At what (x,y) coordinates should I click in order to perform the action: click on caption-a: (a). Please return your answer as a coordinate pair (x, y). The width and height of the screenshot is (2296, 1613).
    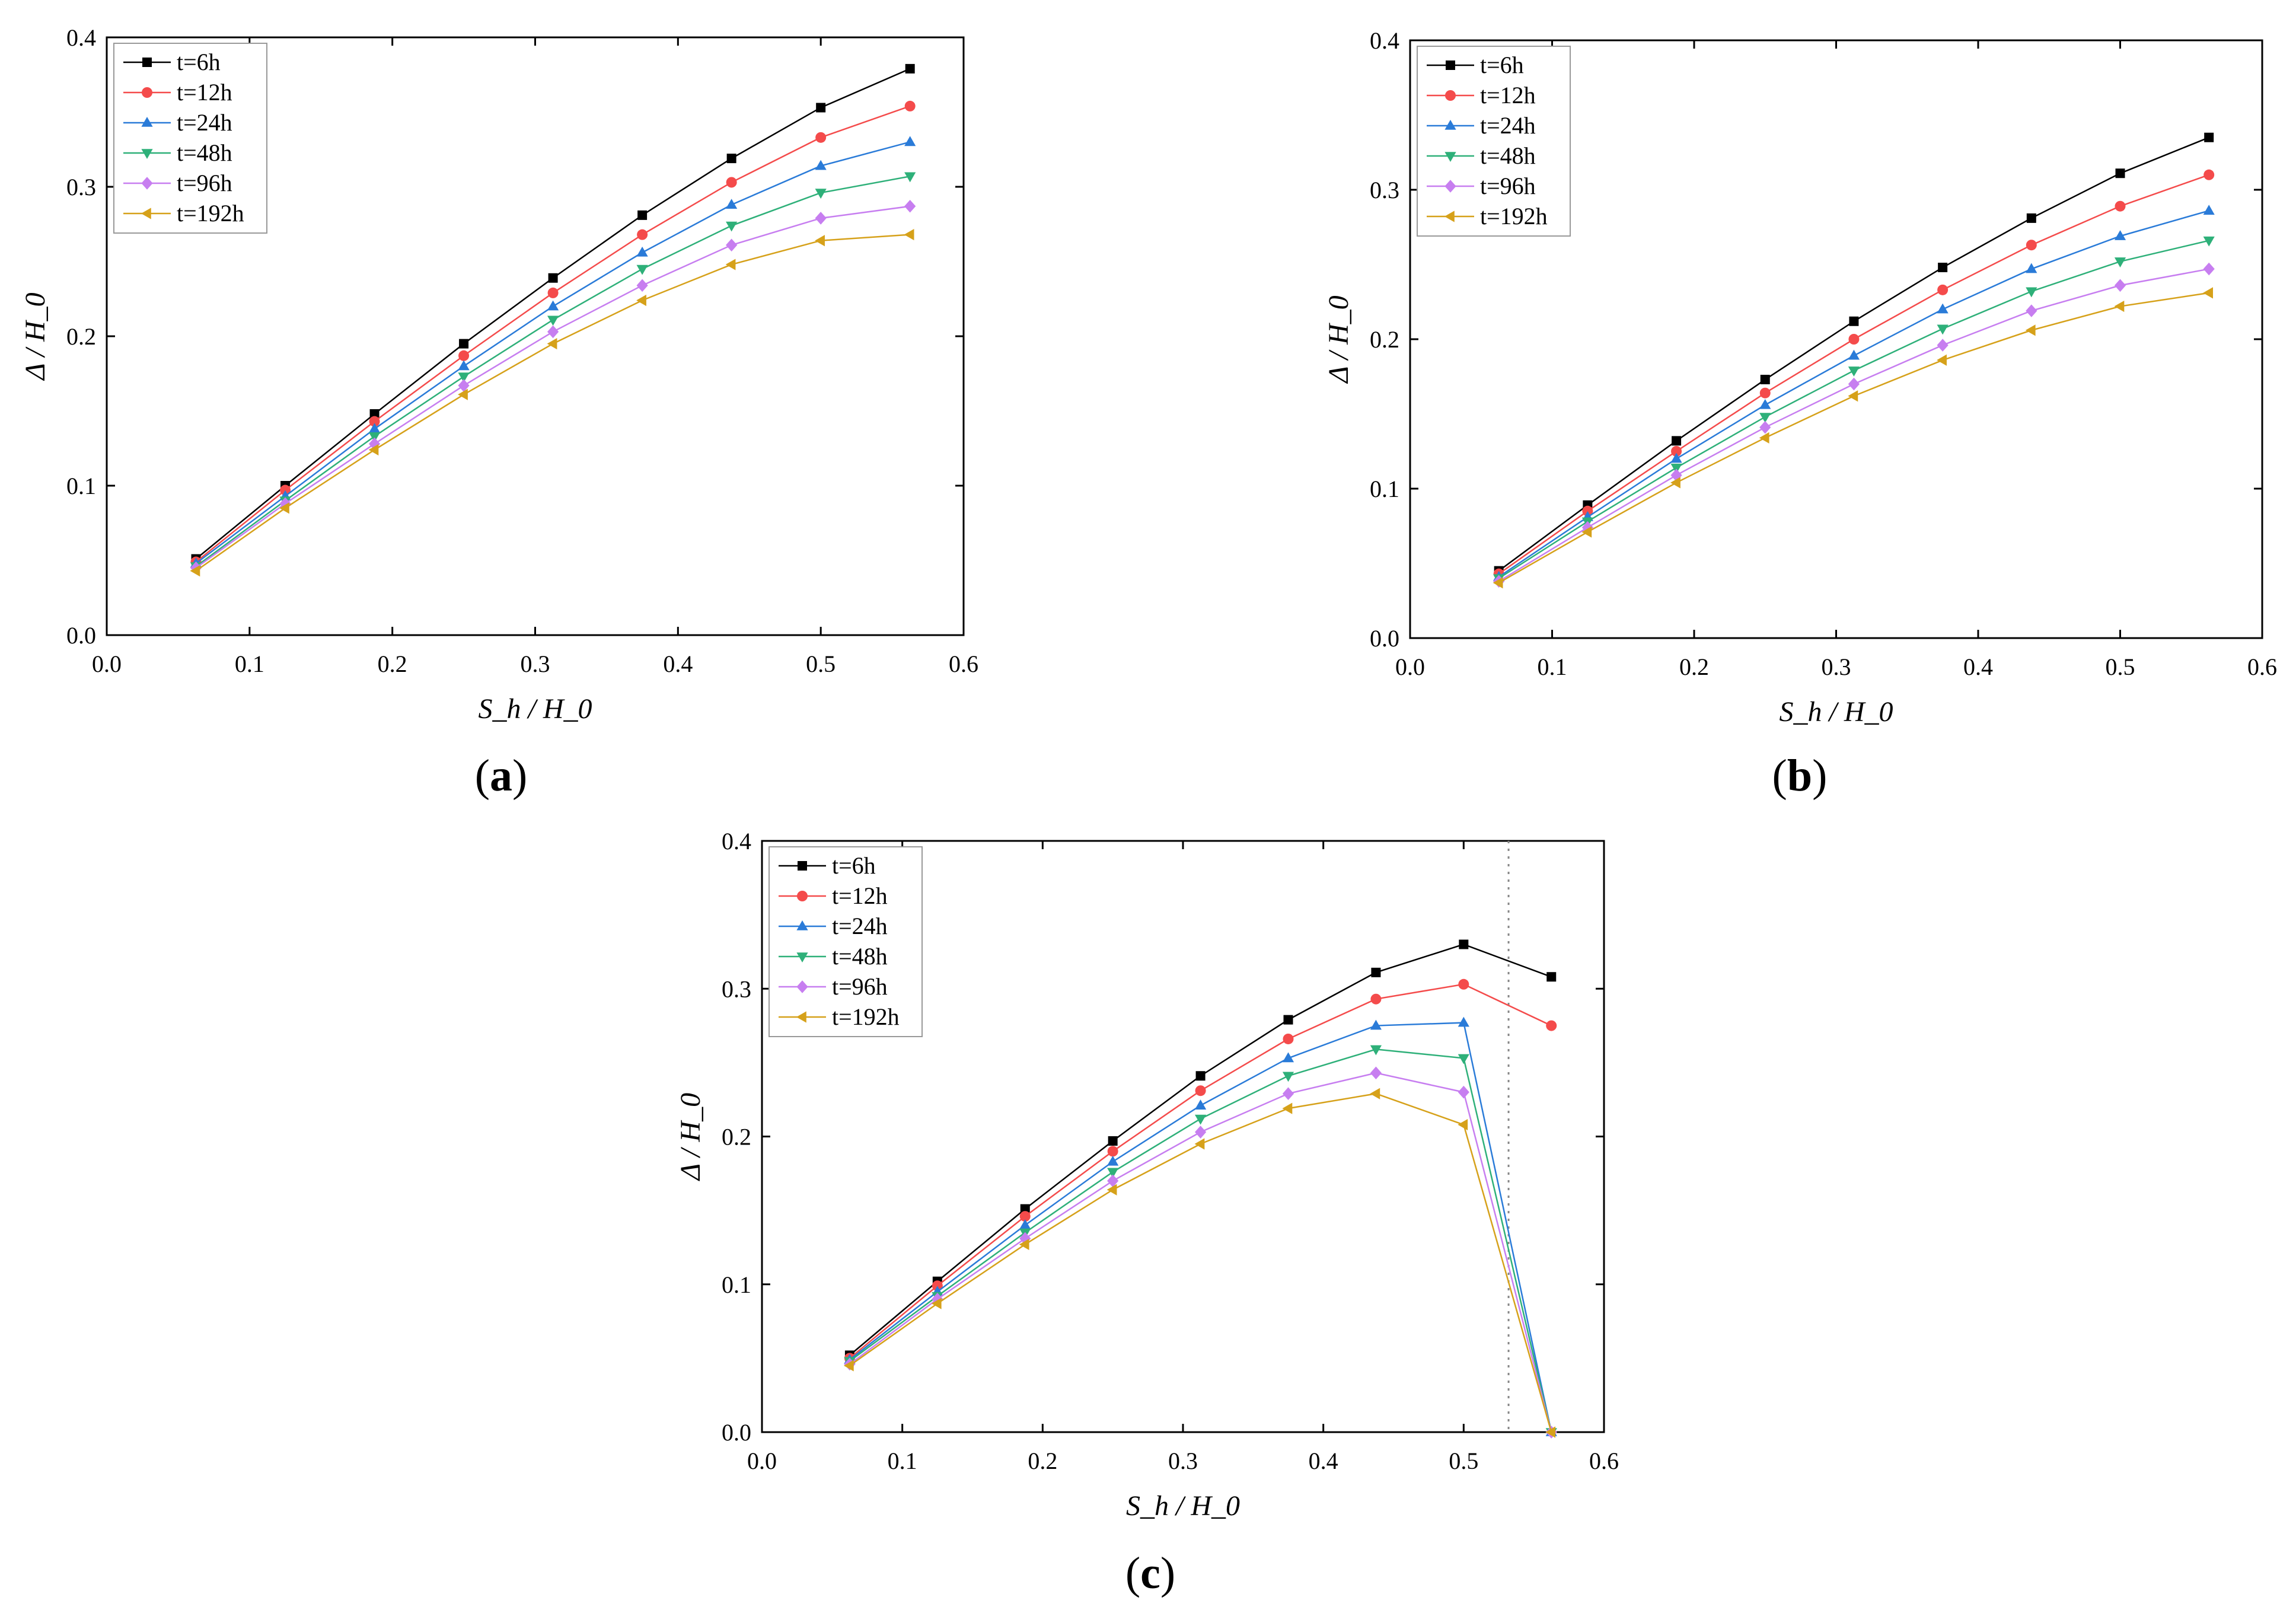
    Looking at the image, I should click on (501, 776).